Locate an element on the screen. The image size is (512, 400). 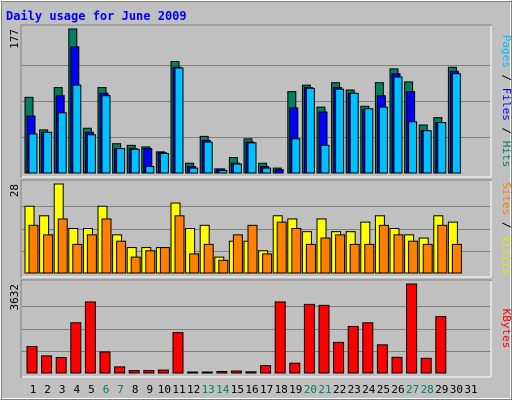
bar-files is located at coordinates (279, 171).